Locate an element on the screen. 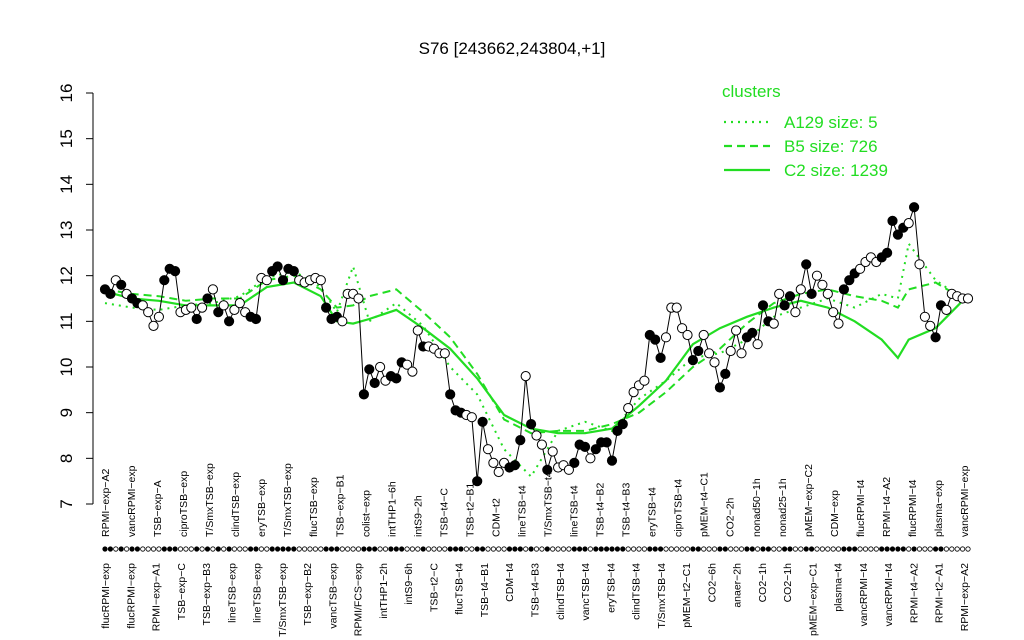  sample-label: TSB−t4−B2 is located at coordinates (601, 510).